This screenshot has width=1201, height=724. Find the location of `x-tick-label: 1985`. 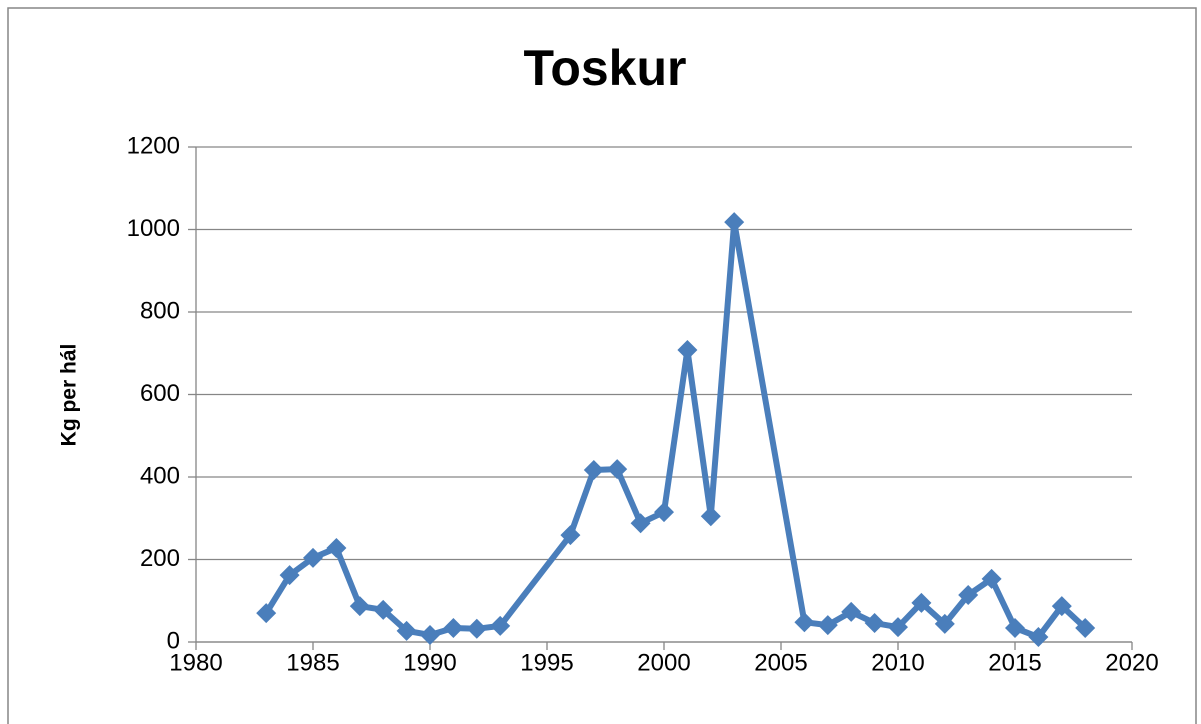

x-tick-label: 1985 is located at coordinates (312, 662).